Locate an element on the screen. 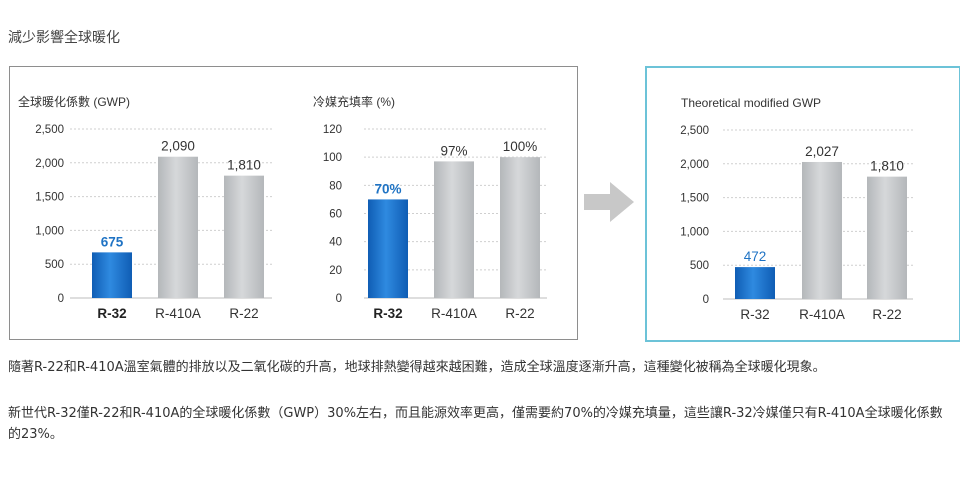 This screenshot has width=960, height=488. data-label: 2,027 is located at coordinates (822, 151).